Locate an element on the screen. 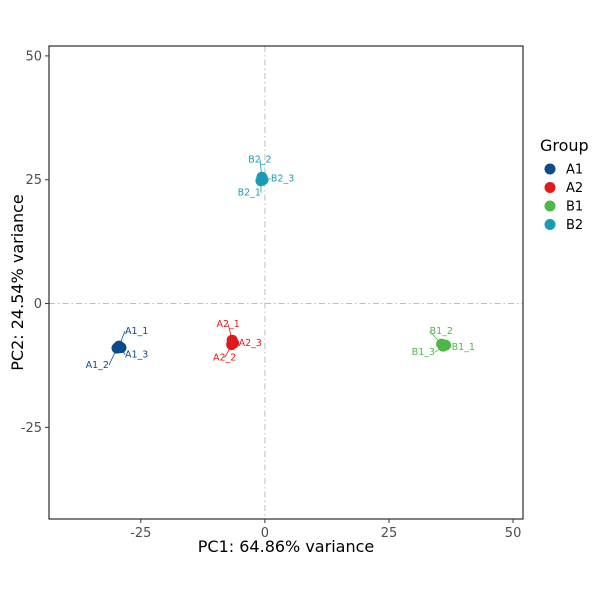 Image resolution: width=600 pixels, height=600 pixels. legend-key-b1 is located at coordinates (550, 206).